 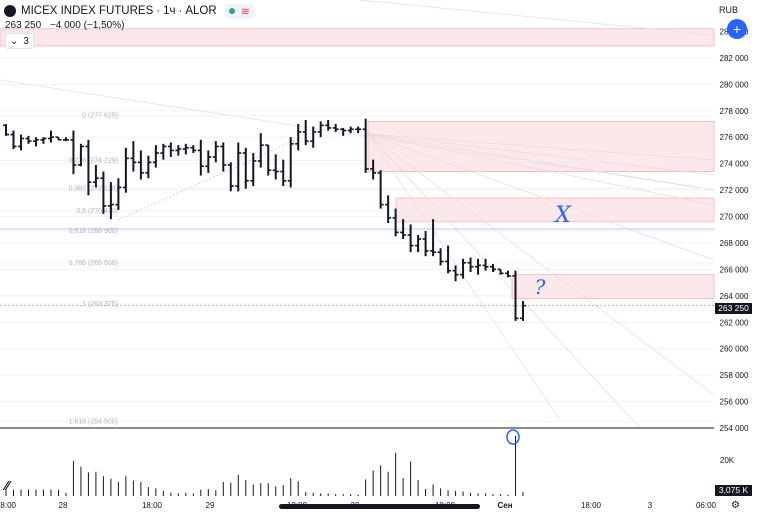 I want to click on chevron-down-icon: ⌄, so click(x=14, y=41).